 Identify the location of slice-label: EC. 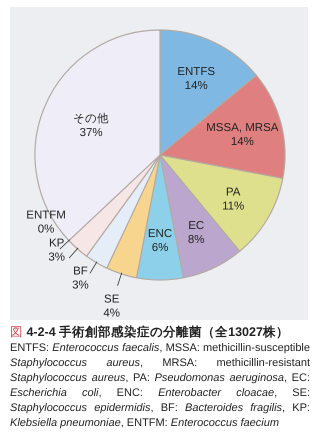
(196, 226).